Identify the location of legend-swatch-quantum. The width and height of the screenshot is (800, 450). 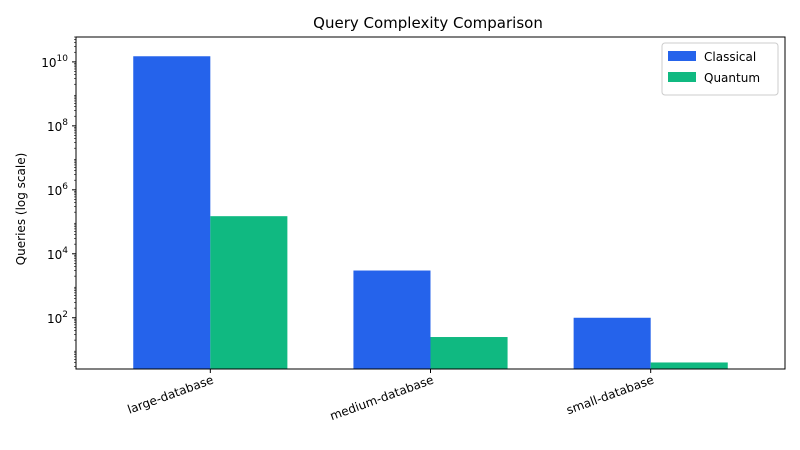
(682, 77).